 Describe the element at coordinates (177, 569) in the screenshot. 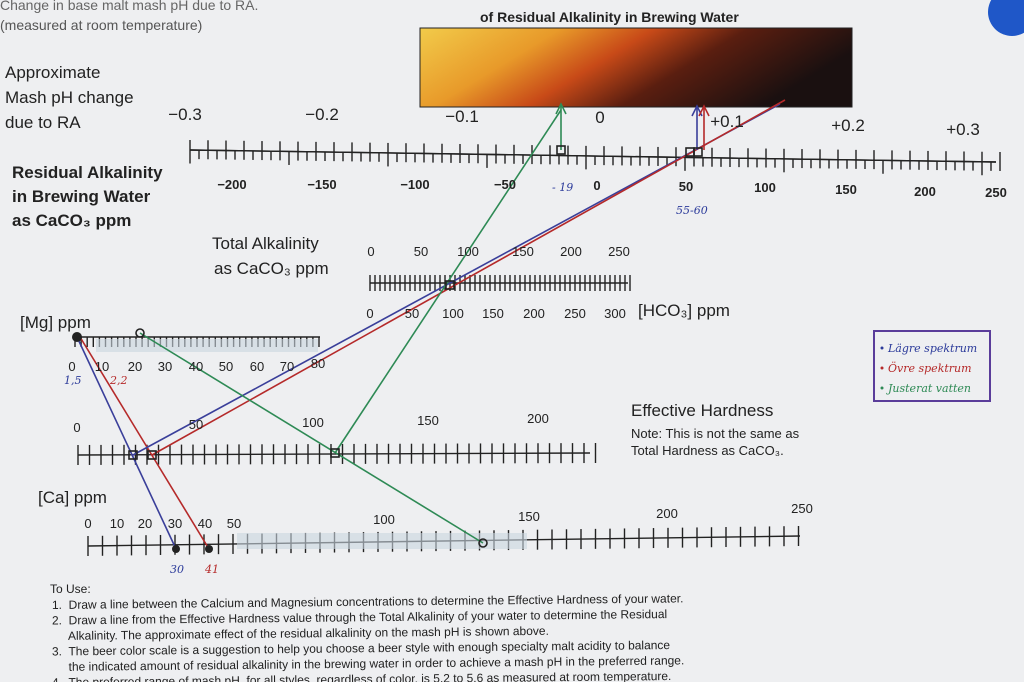

I see `annotation: 30` at that location.